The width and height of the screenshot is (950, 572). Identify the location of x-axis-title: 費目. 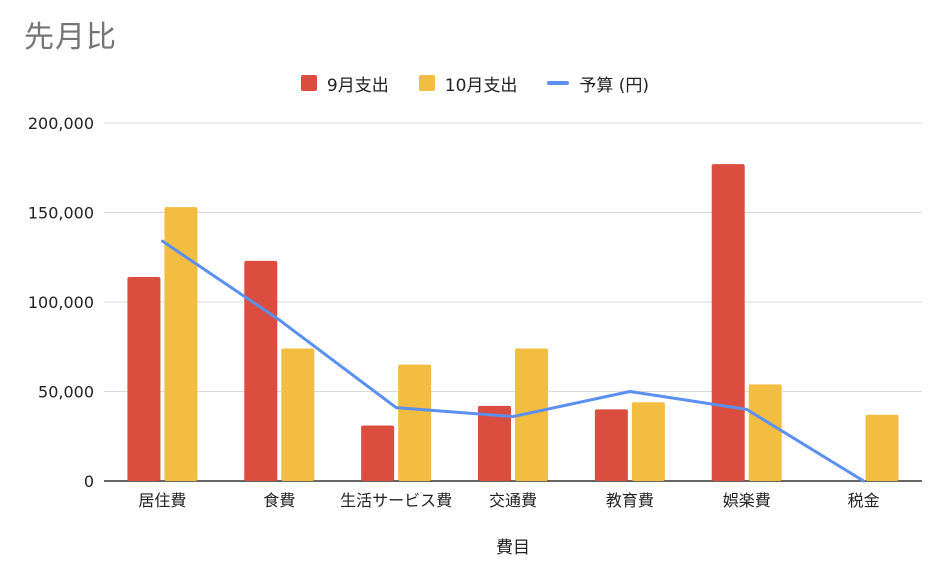
(513, 548).